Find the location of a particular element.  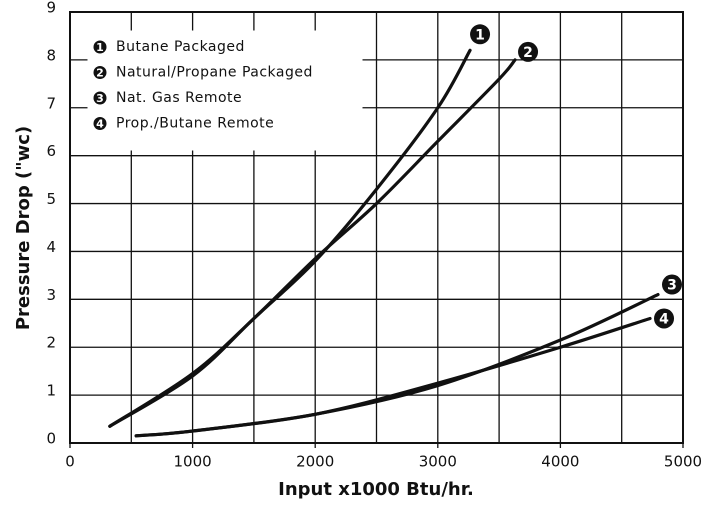

curve-label: 4 is located at coordinates (664, 319).